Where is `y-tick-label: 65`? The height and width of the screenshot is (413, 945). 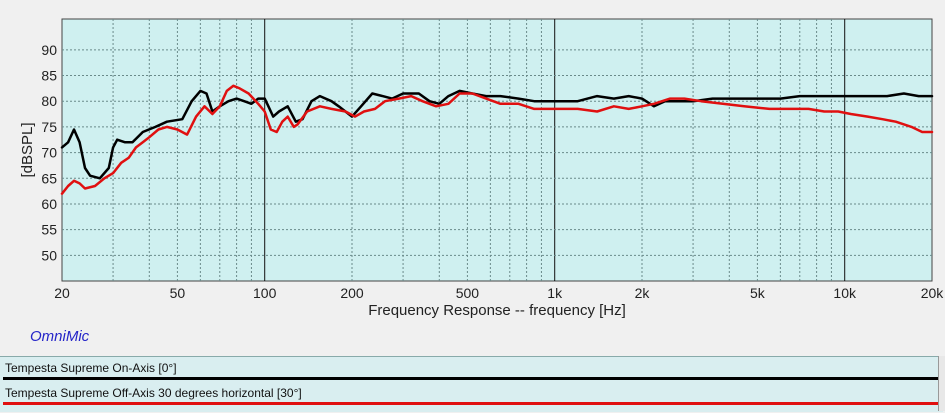 y-tick-label: 65 is located at coordinates (49, 178).